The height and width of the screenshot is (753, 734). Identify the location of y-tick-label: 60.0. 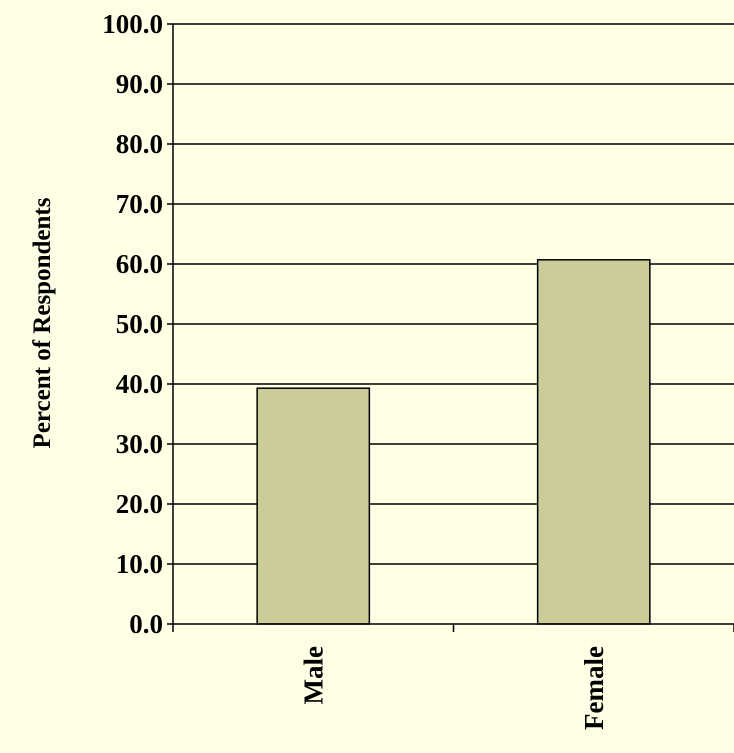
(139, 264).